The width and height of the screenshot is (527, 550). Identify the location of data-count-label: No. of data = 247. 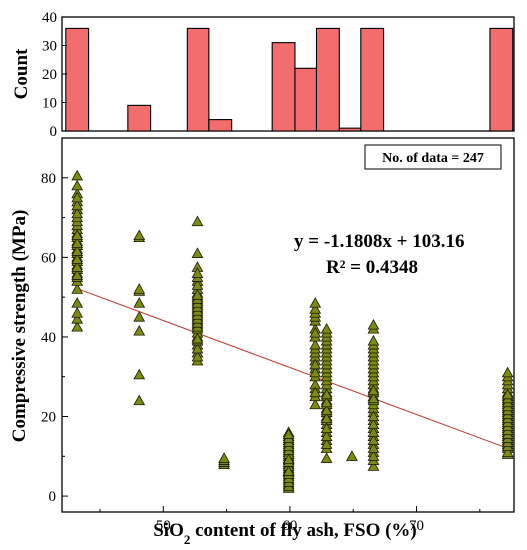
(433, 158).